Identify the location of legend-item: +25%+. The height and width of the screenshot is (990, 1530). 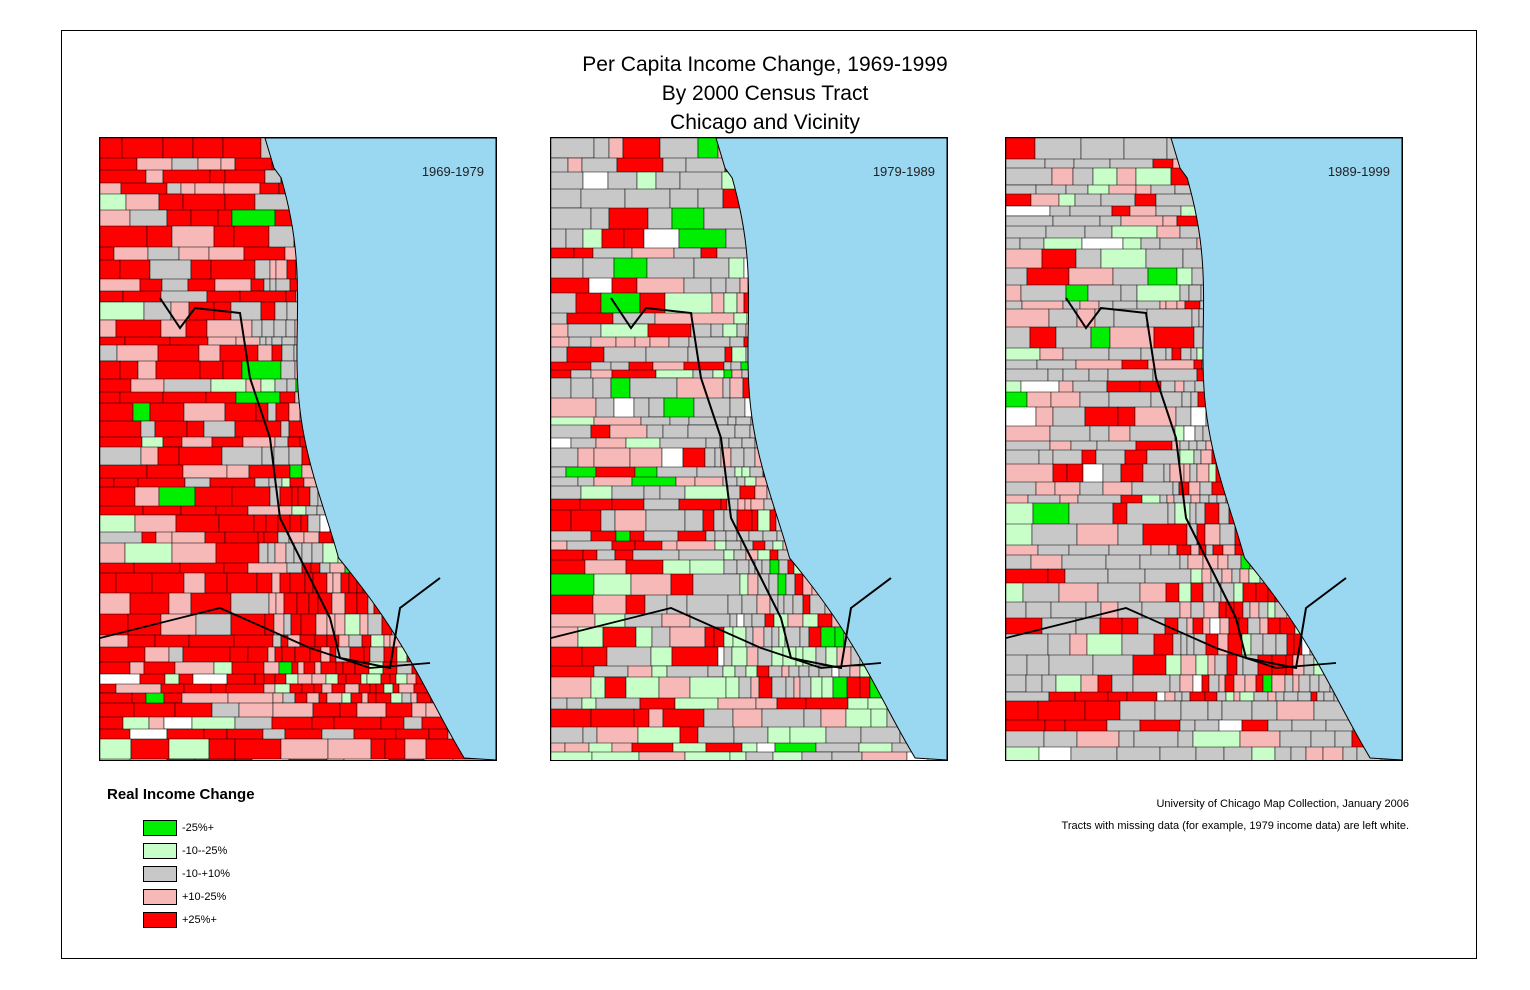
(199, 919).